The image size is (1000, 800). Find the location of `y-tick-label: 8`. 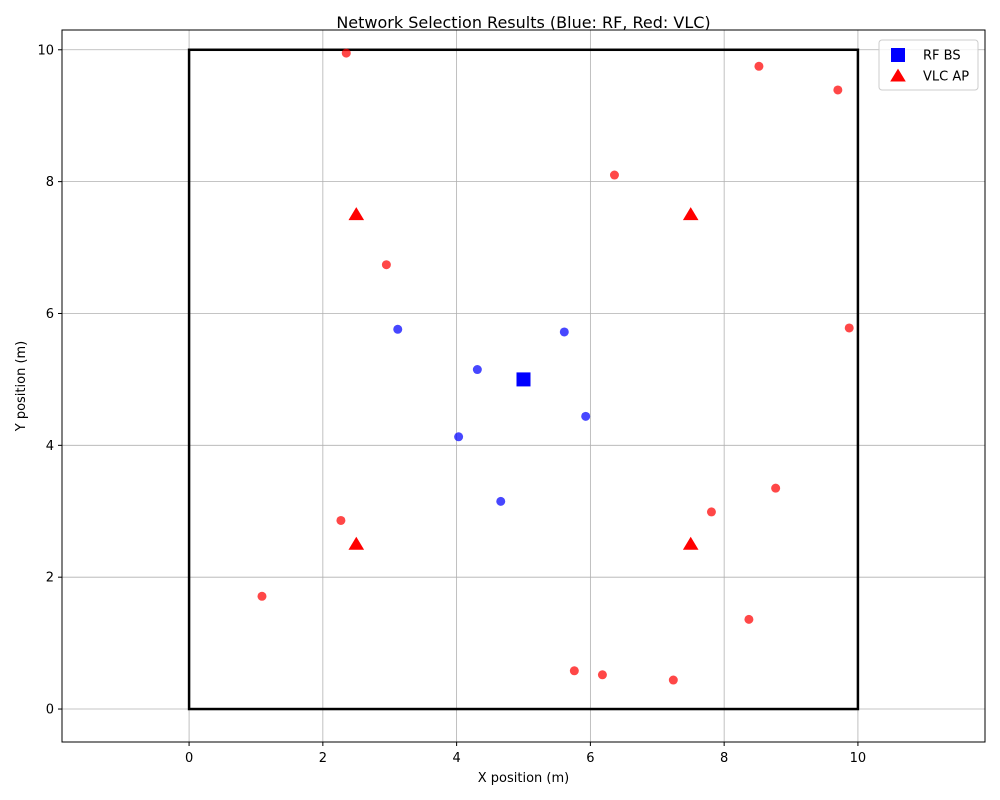

y-tick-label: 8 is located at coordinates (50, 182).